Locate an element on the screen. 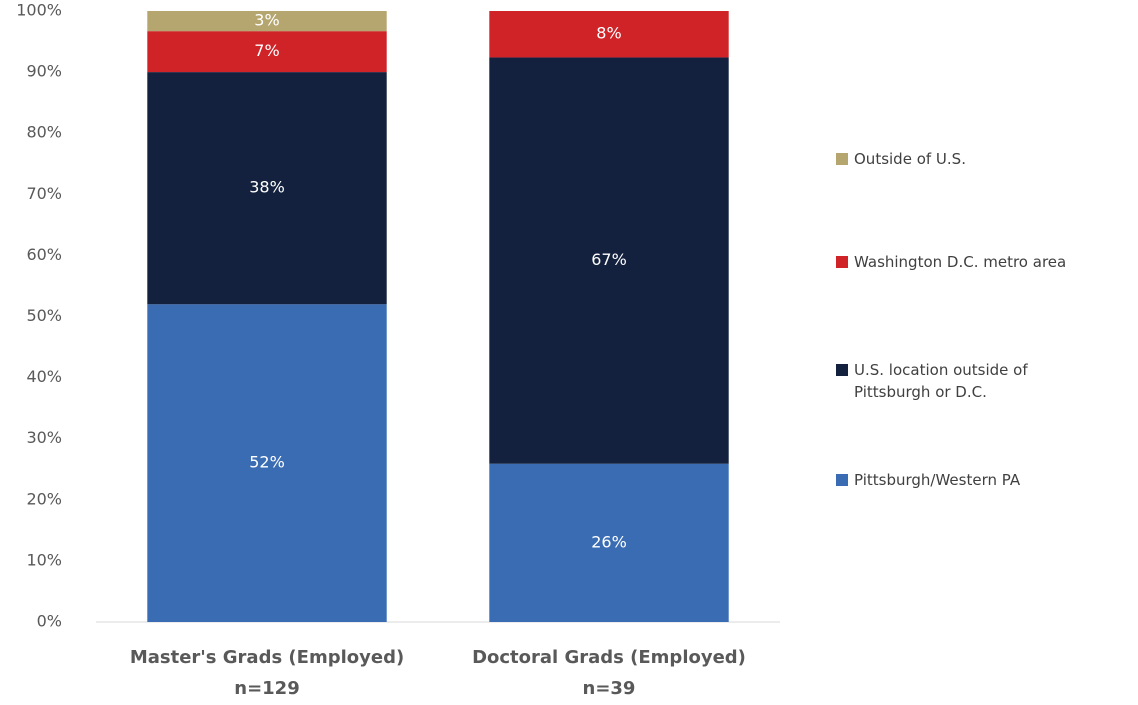 This screenshot has height=705, width=1138. x-tick-label: Master's Grads (Employed) is located at coordinates (267, 657).